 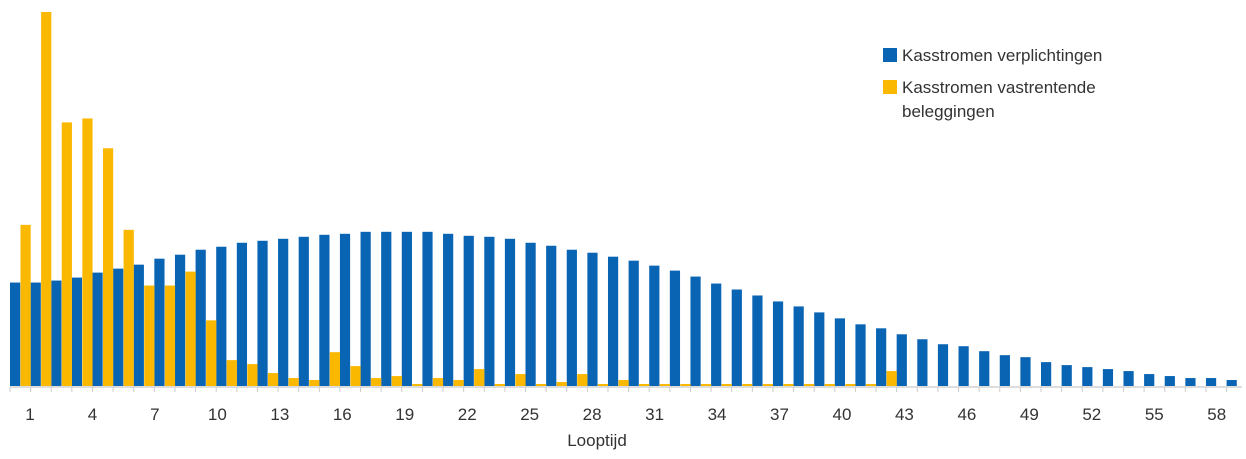 What do you see at coordinates (717, 414) in the screenshot?
I see `x-tick-label: 34` at bounding box center [717, 414].